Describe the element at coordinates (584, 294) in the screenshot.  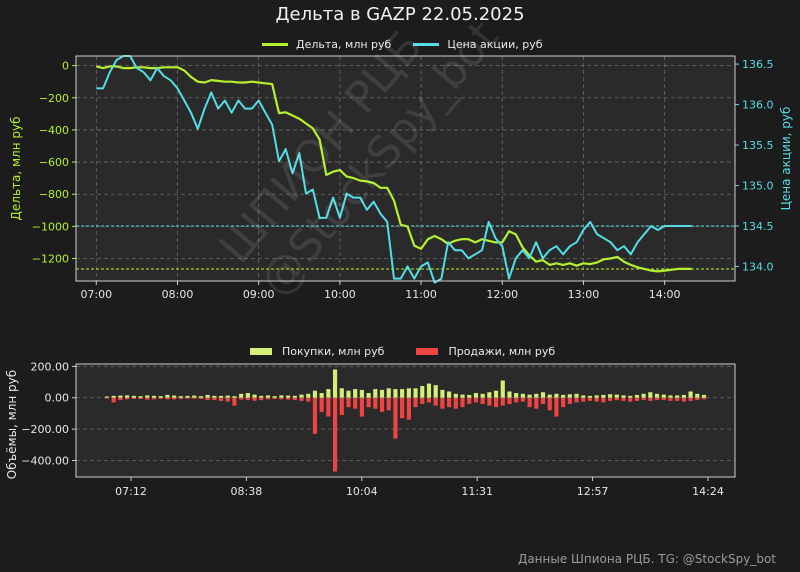
I see `top-x-tick-label: 13:00` at that location.